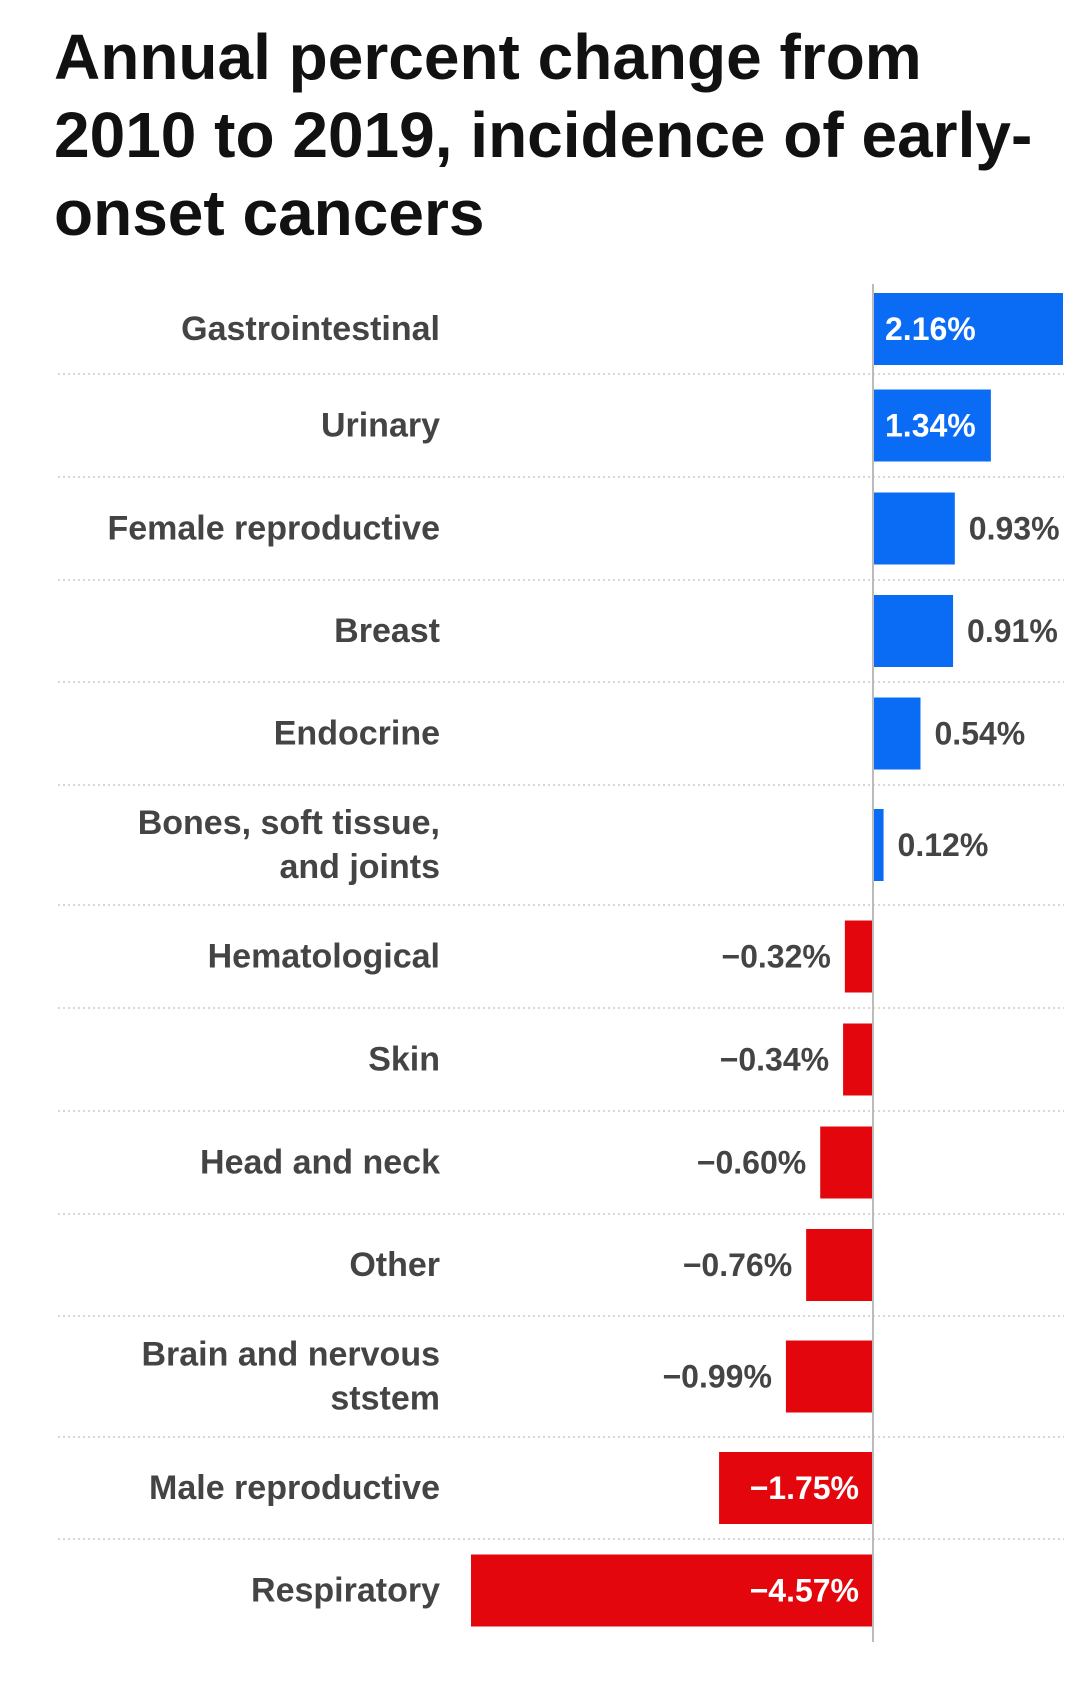  Describe the element at coordinates (310, 329) in the screenshot. I see `category-label: Gastrointestinal` at that location.